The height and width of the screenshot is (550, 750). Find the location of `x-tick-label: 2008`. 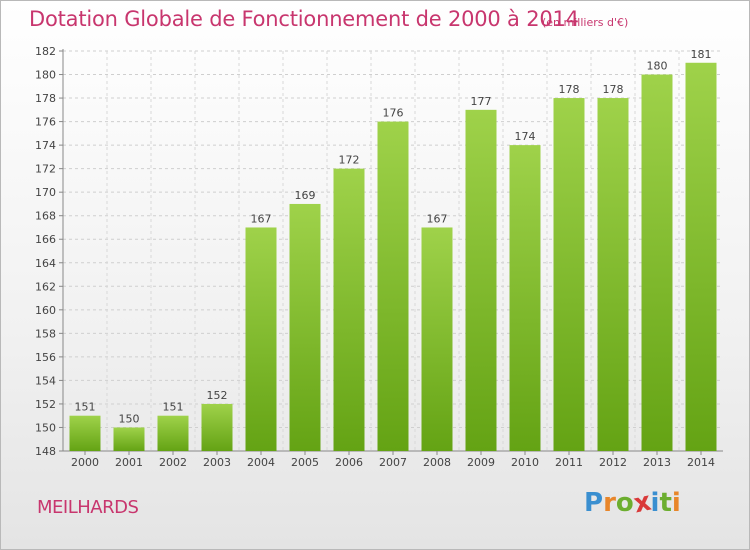

x-tick-label: 2008 is located at coordinates (437, 462).